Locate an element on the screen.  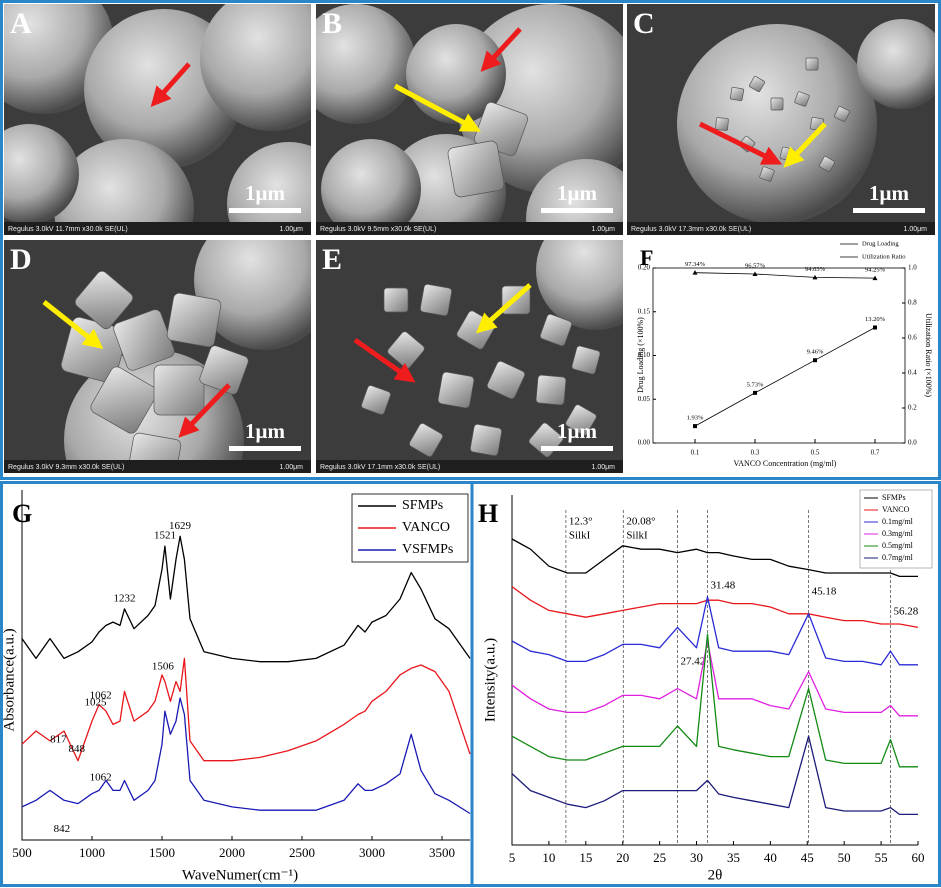
legend-label: 0.7mg/ml is located at coordinates (898, 557).